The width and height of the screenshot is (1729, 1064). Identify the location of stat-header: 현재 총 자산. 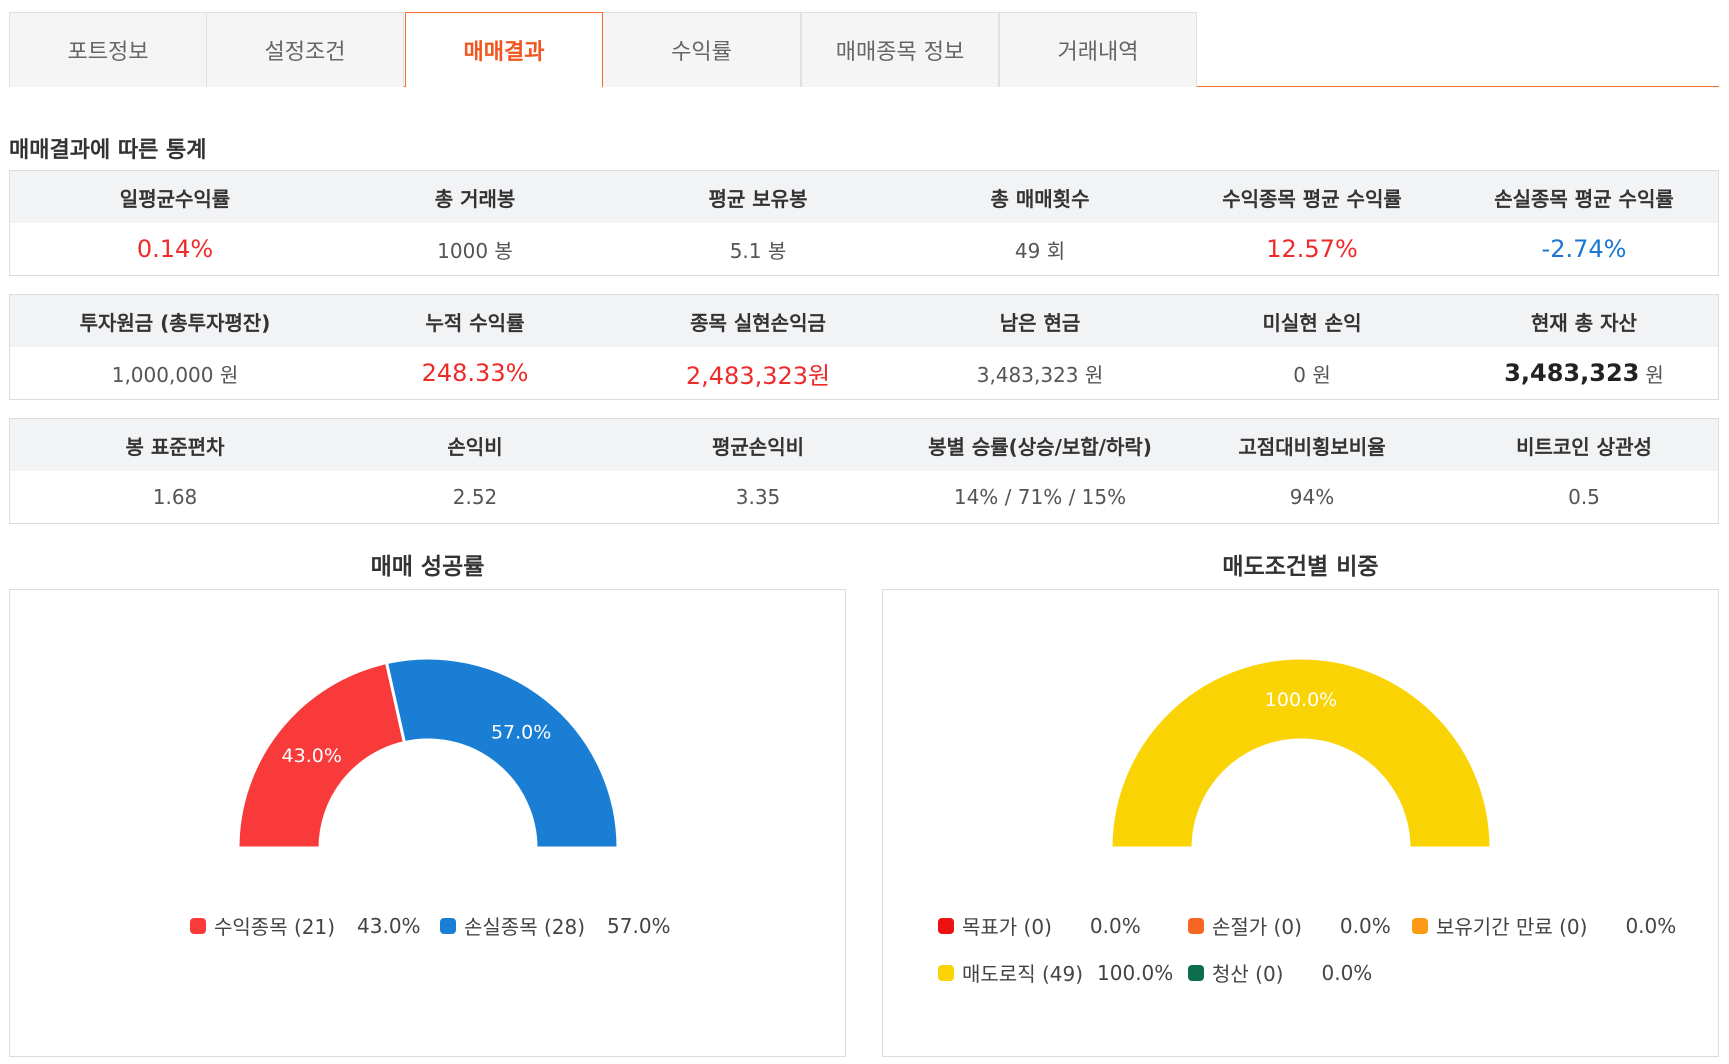
(1584, 322).